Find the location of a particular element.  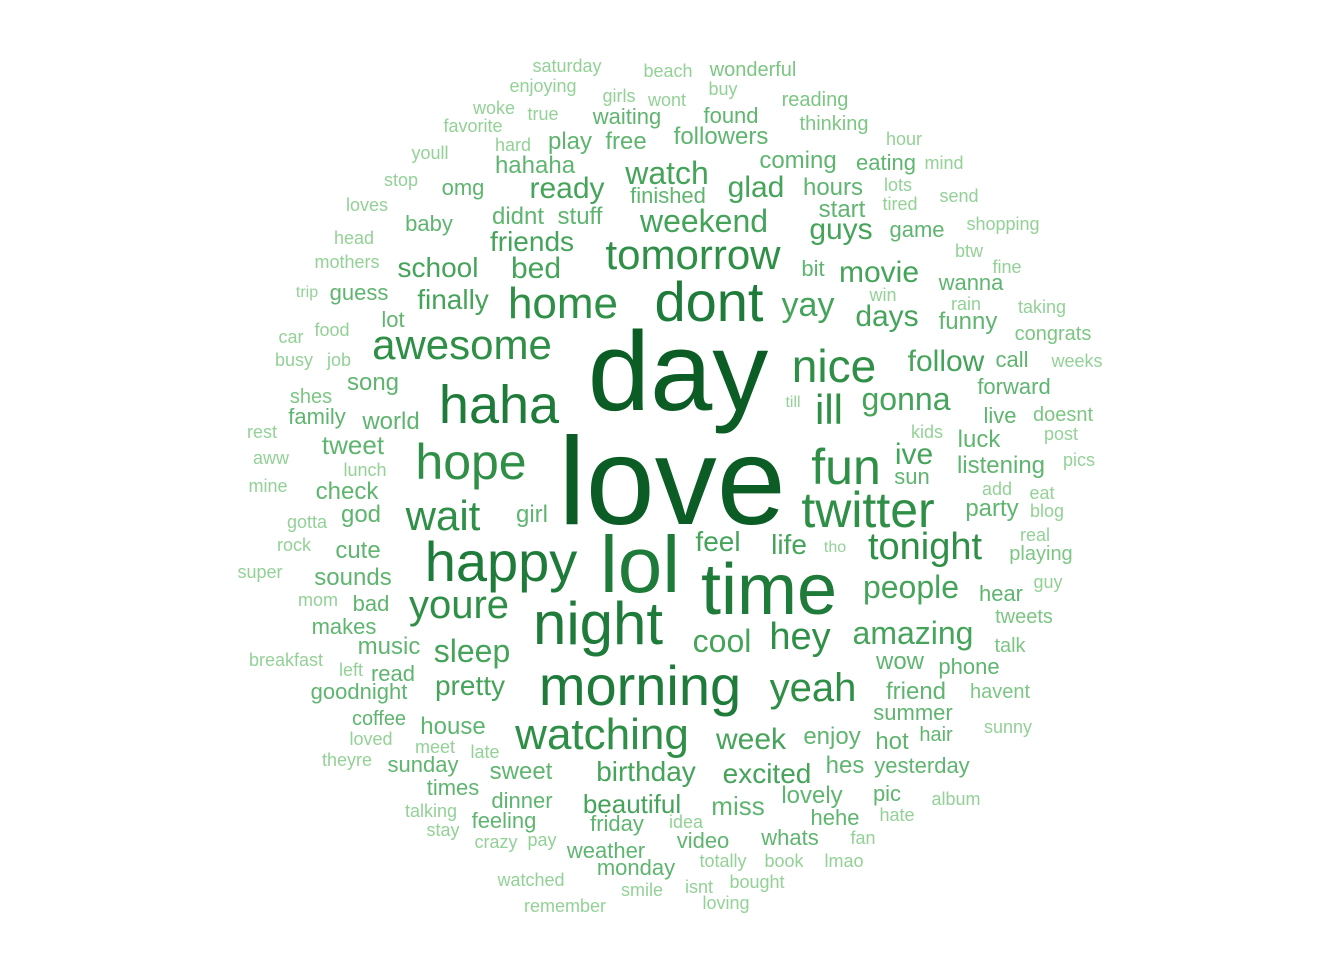

word-hate: hate is located at coordinates (897, 815).